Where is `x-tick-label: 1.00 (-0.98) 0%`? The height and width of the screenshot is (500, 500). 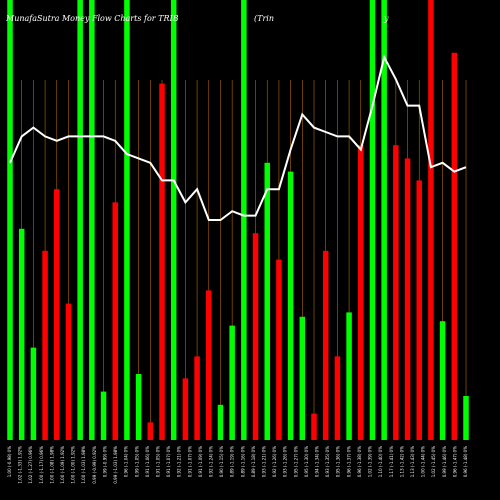
x-tick-label: 1.00 (-0.98) 0% is located at coordinates (9, 461).